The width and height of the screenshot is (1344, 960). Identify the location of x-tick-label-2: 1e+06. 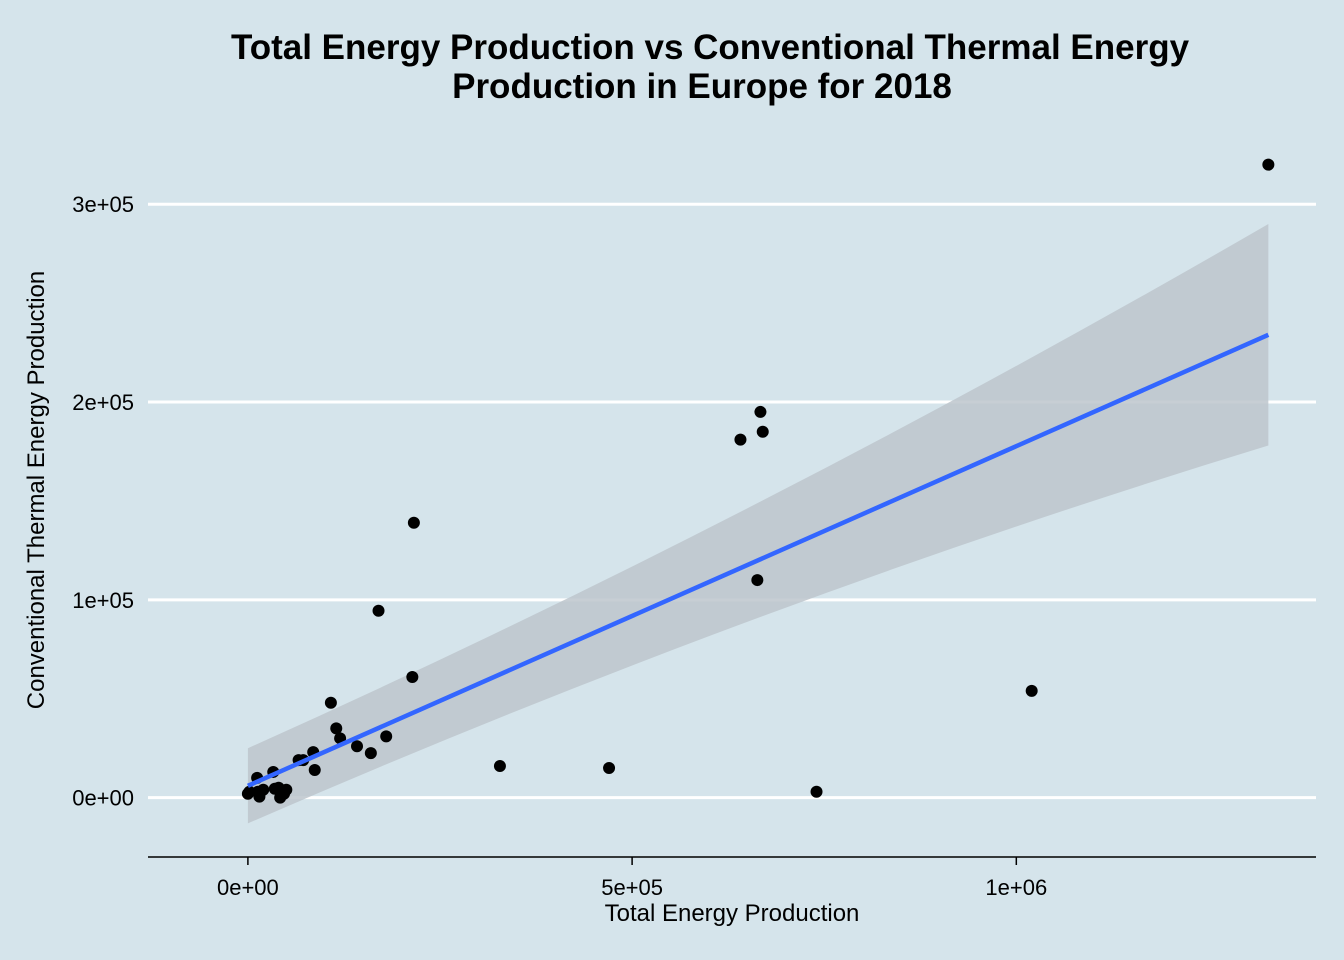
(1016, 887).